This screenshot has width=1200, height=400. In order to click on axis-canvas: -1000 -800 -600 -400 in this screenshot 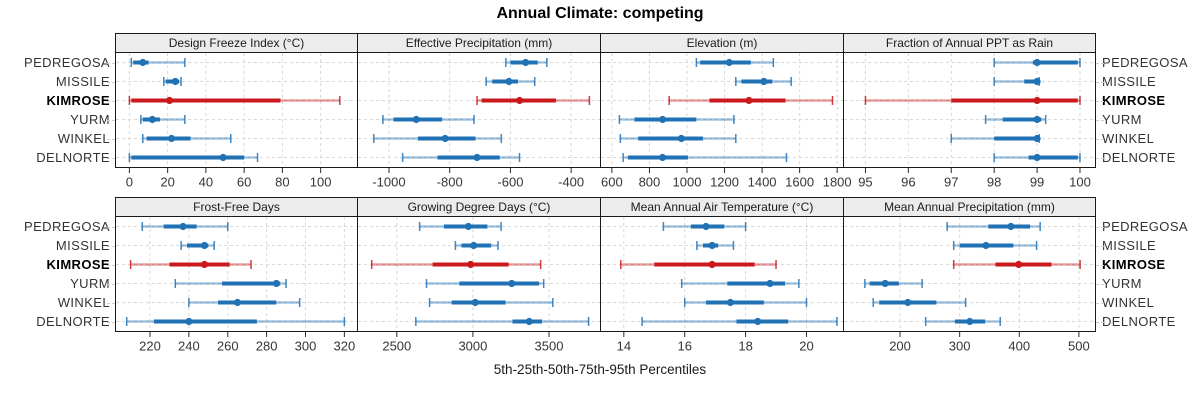, I will do `click(478, 179)`.